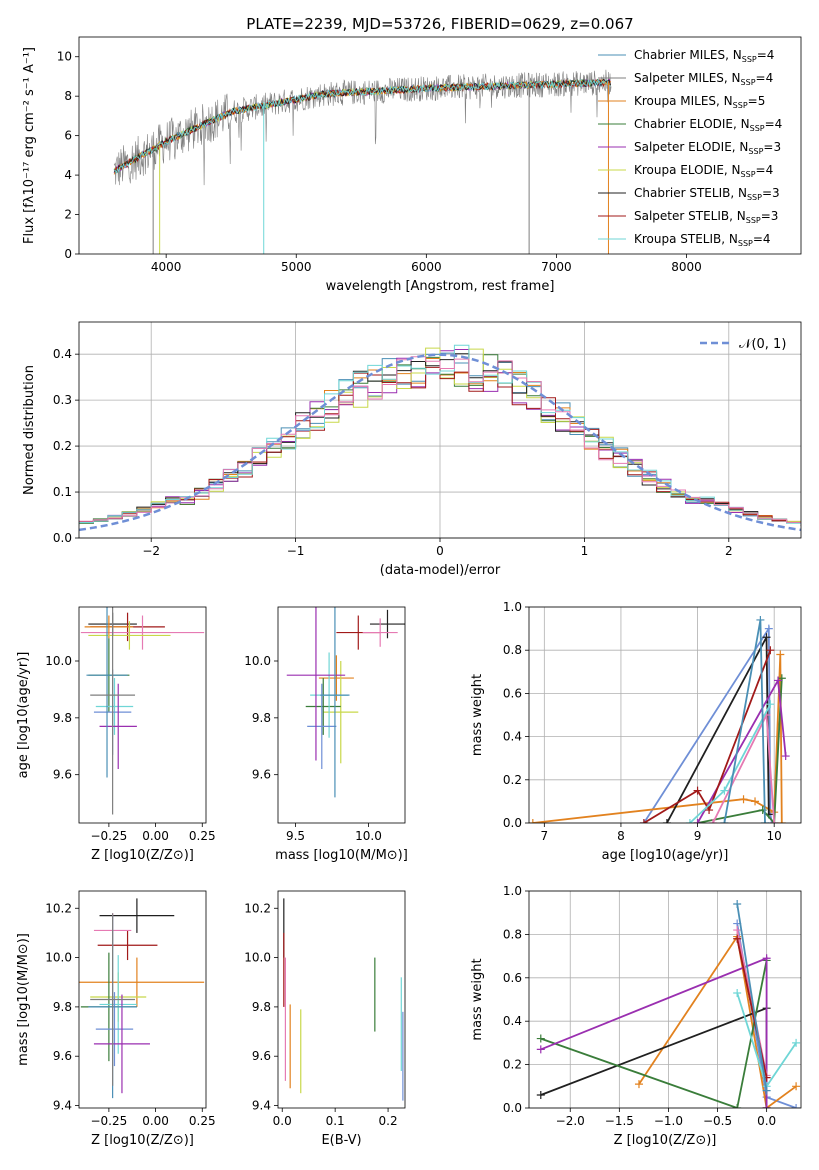 Image resolution: width=819 pixels, height=1170 pixels. Describe the element at coordinates (687, 78) in the screenshot. I see `legend-entry-label: Salpeter MILES, N` at that location.